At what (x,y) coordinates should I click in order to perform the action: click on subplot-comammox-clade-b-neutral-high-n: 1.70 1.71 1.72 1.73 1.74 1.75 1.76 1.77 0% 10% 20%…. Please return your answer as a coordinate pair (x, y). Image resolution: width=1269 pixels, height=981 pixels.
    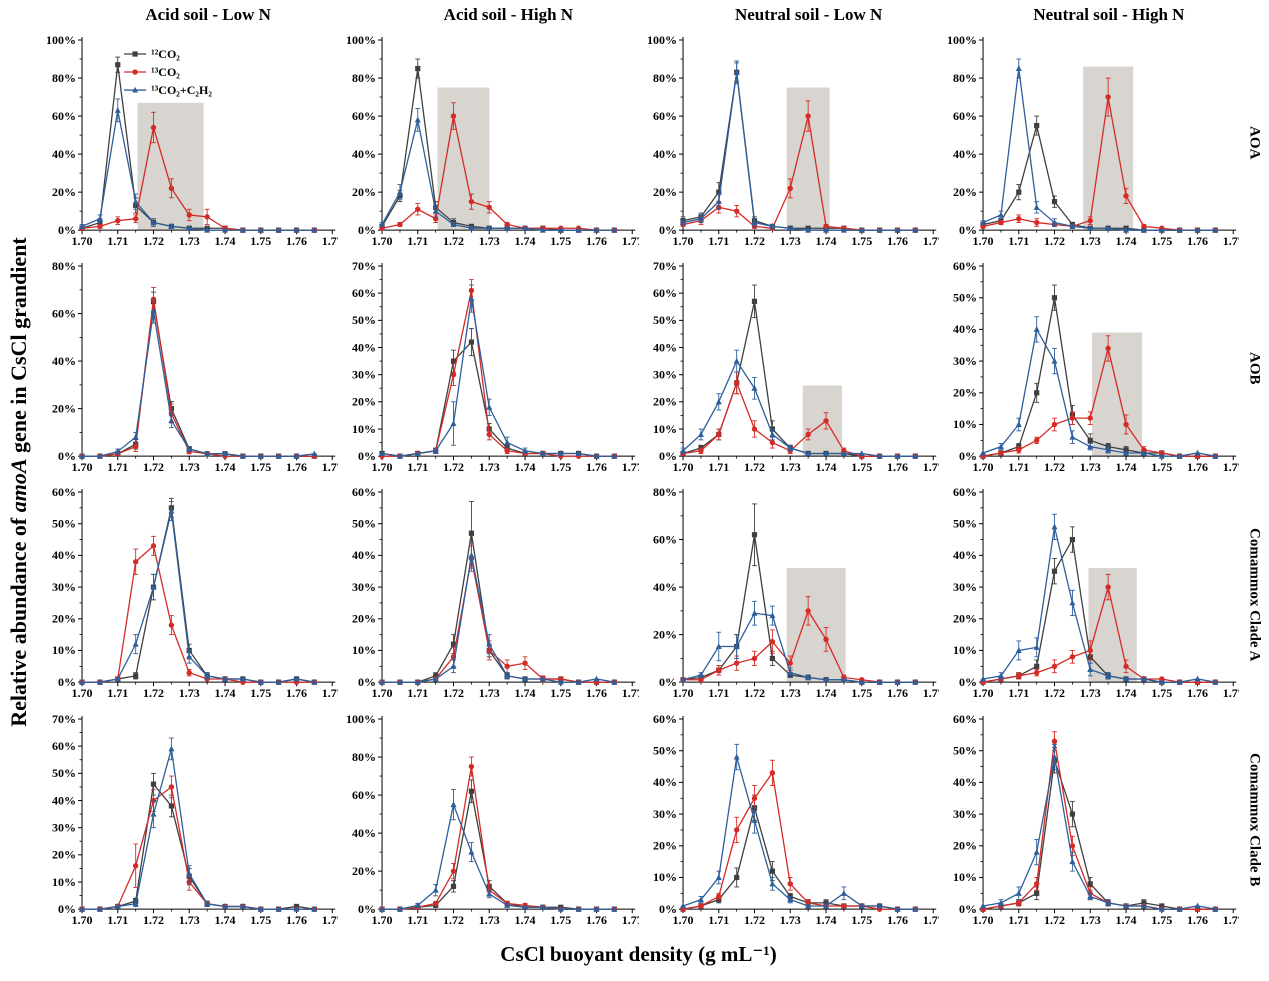
    Looking at the image, I should click on (1089, 822).